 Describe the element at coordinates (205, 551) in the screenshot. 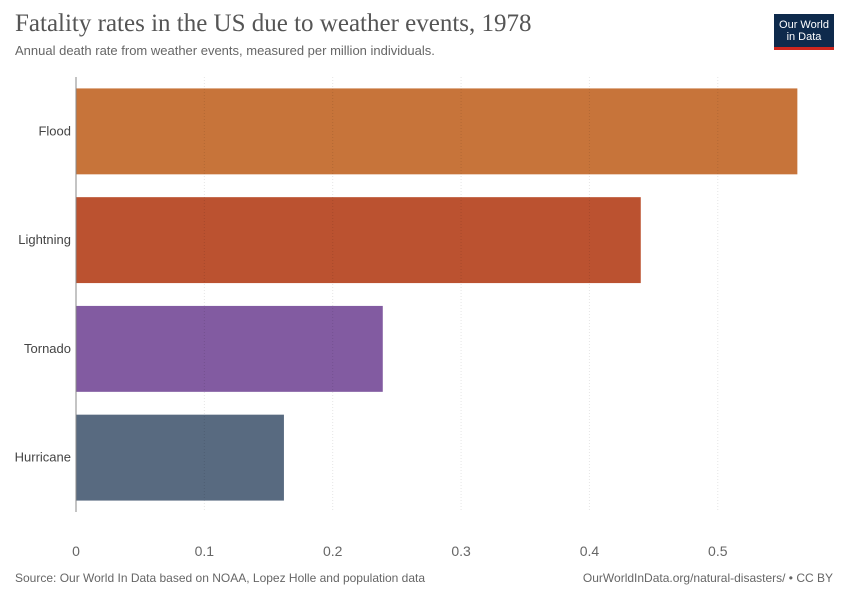

I see `x-tick-label: 0.1` at that location.